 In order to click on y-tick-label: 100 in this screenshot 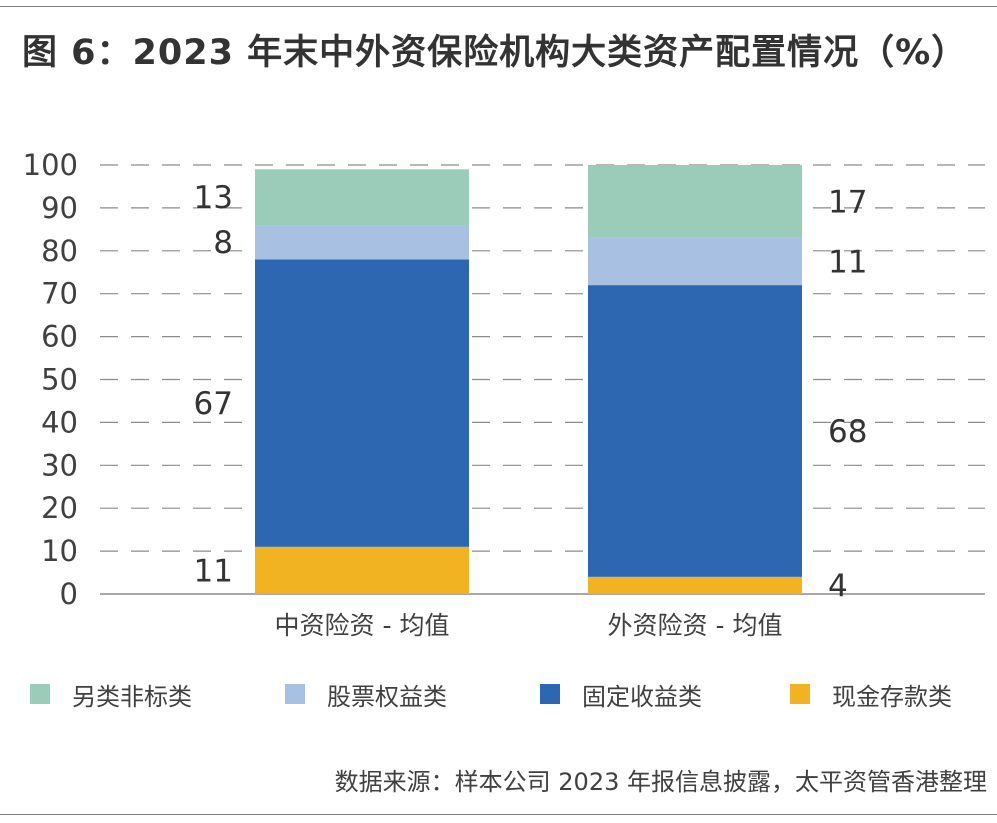, I will do `click(50, 165)`.